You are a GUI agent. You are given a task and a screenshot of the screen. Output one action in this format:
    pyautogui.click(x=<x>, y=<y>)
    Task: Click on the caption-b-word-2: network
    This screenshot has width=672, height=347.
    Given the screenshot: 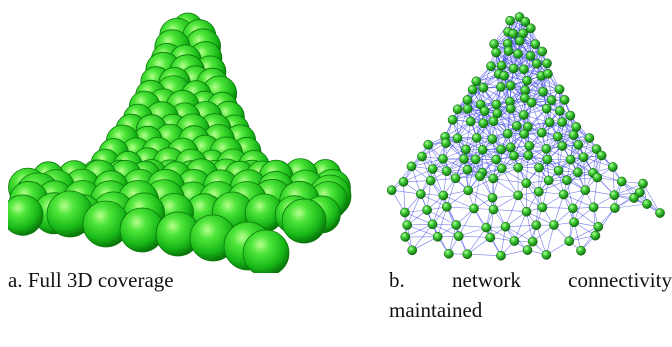 What is the action you would take?
    pyautogui.click(x=486, y=280)
    